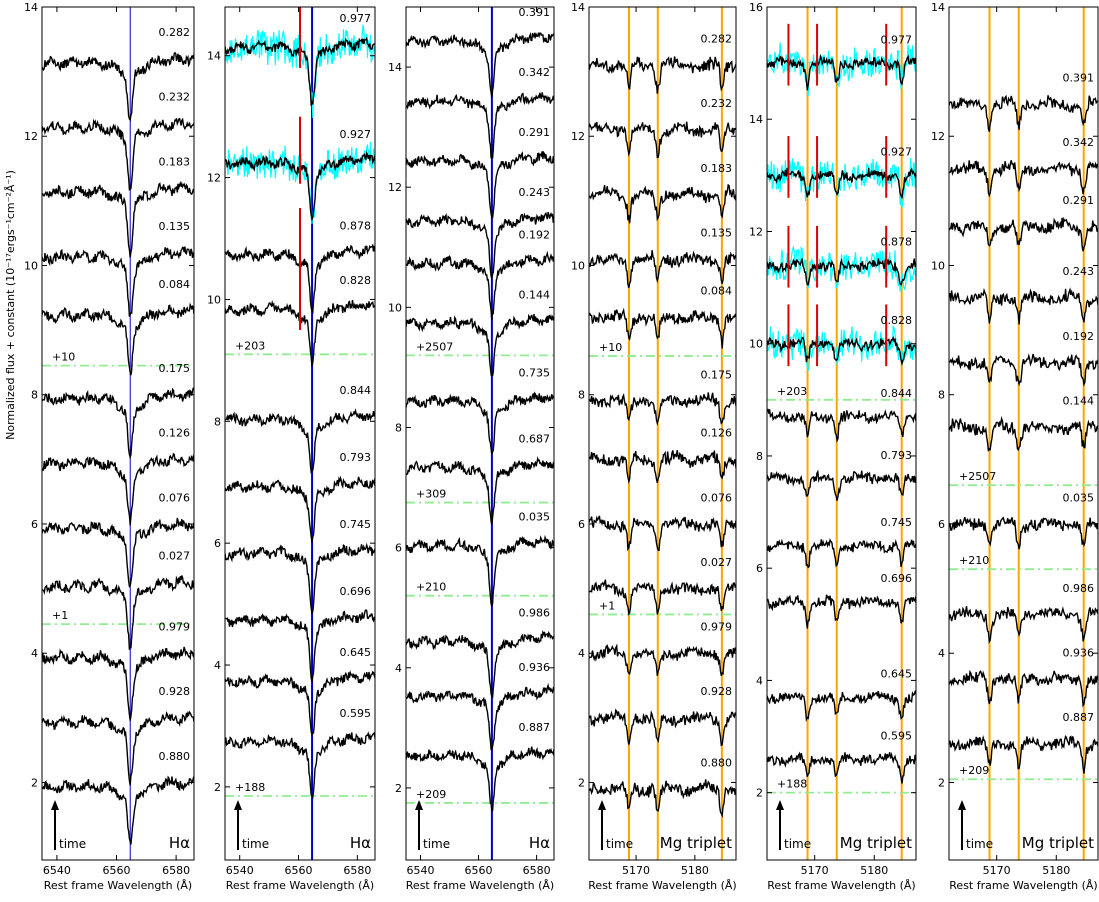 The width and height of the screenshot is (1099, 902). What do you see at coordinates (175, 627) in the screenshot?
I see `phase-label: 0.979` at bounding box center [175, 627].